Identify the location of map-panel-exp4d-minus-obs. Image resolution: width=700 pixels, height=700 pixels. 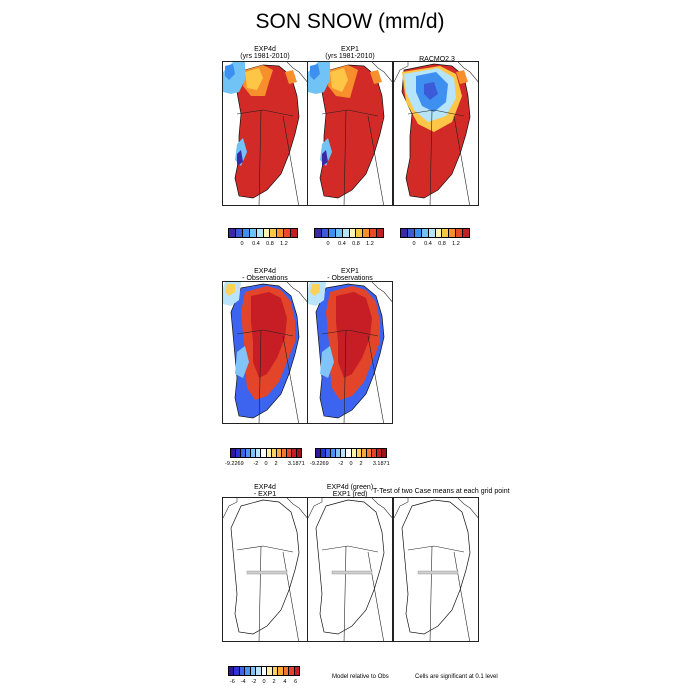
(265, 352).